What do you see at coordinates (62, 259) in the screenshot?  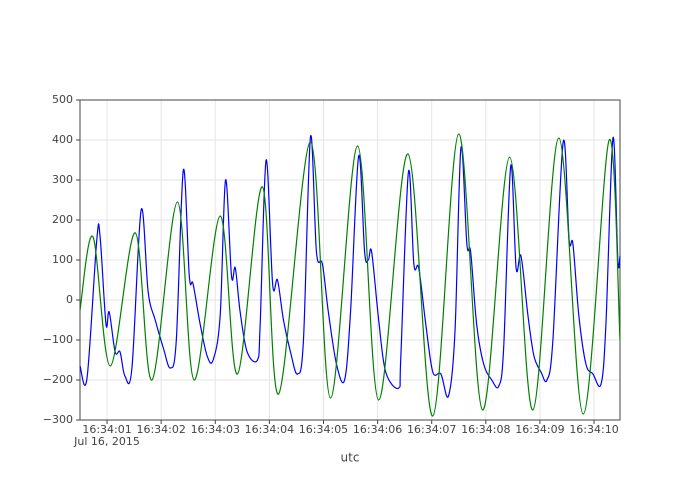 I see `y-tick-label: 100` at bounding box center [62, 259].